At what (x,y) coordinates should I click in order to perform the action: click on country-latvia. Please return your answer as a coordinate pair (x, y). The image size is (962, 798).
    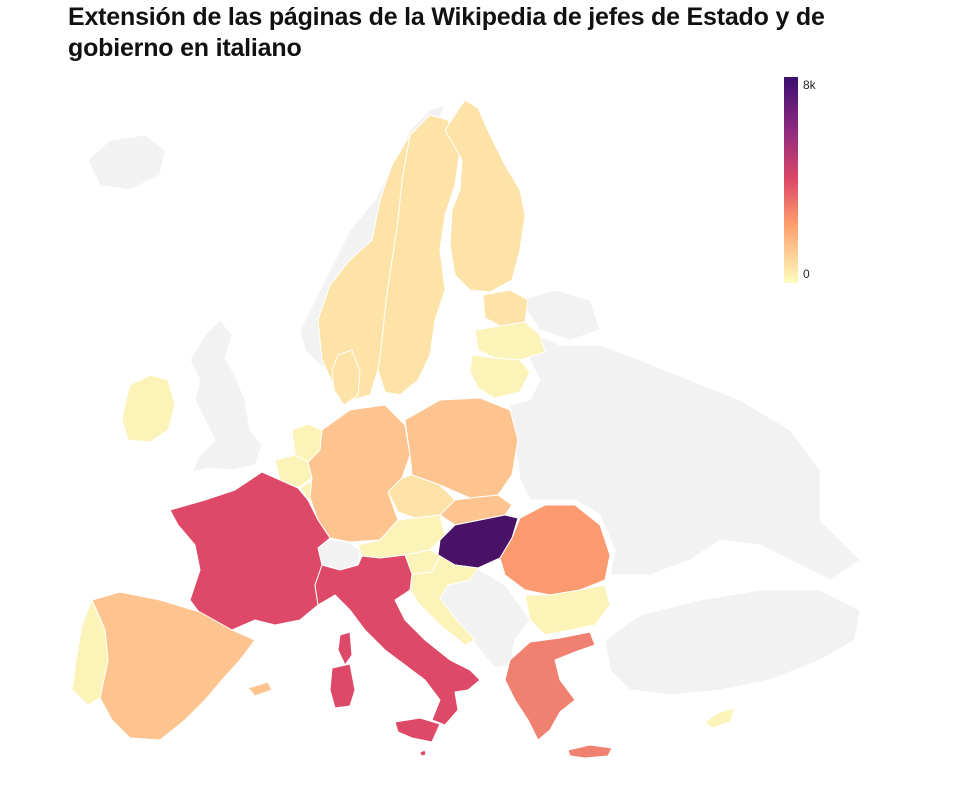
    Looking at the image, I should click on (510, 341).